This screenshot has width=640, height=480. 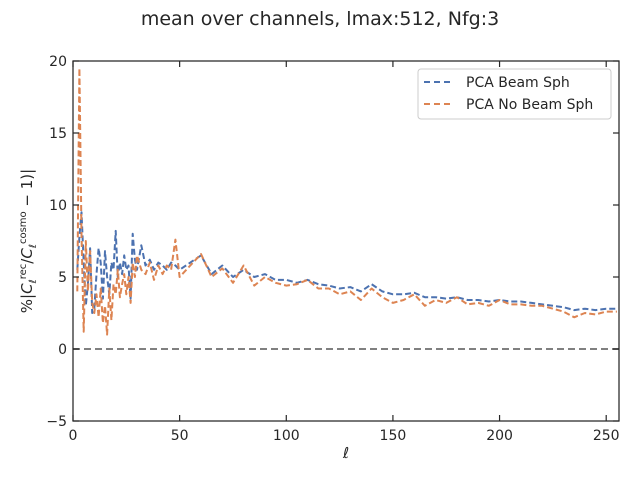 What do you see at coordinates (320, 19) in the screenshot?
I see `chart-title: mean over channels, lmax:512, Nfg:3` at bounding box center [320, 19].